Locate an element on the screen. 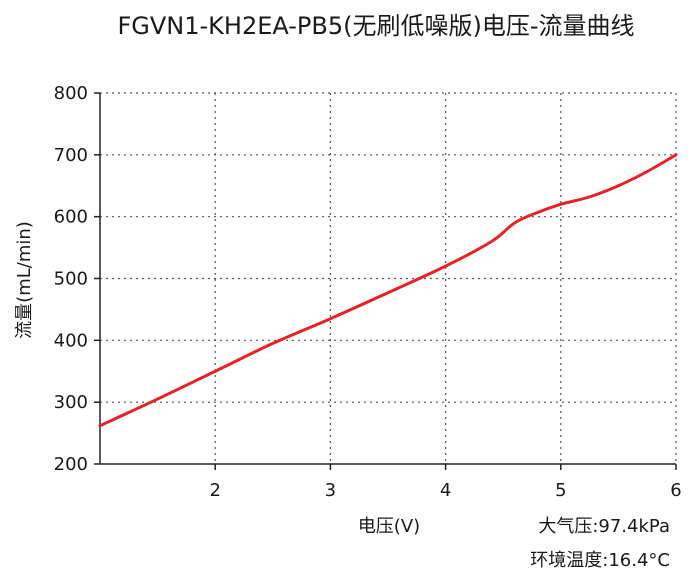  y-tick-labels: 200 300 400 500 600 700 800 is located at coordinates (71, 279).